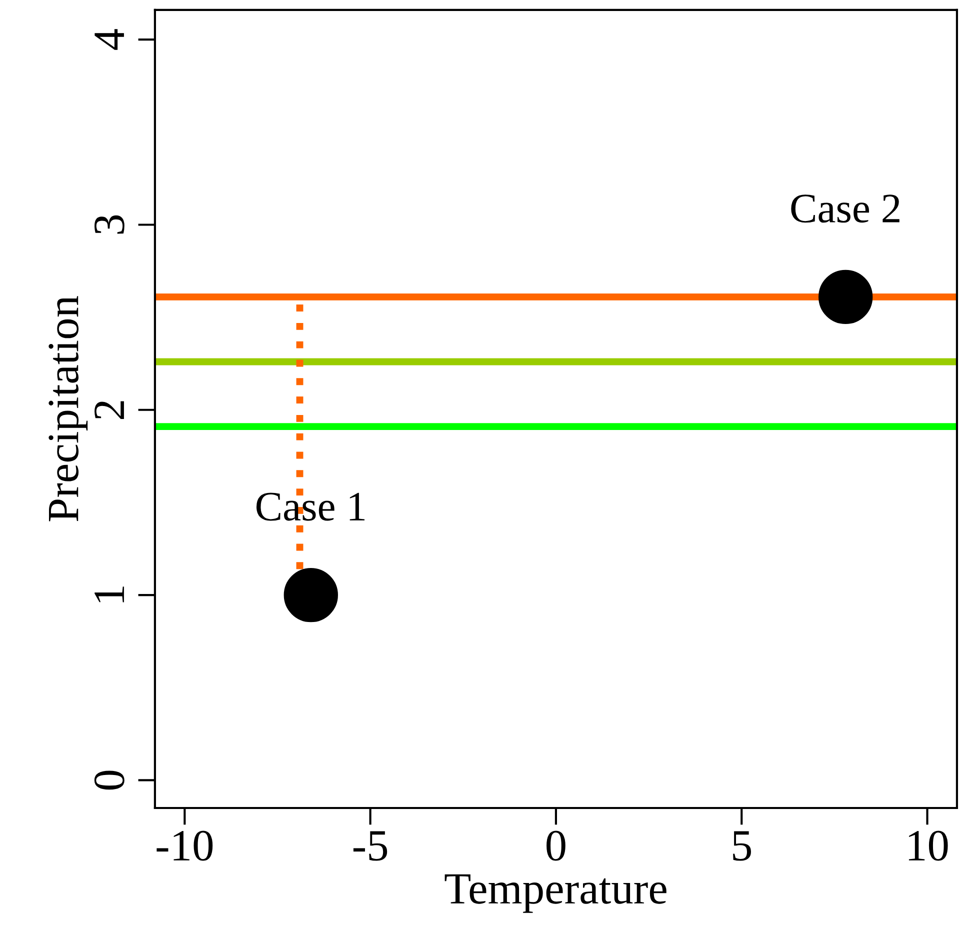 This screenshot has width=977, height=948. I want to click on x-tick-label: 10, so click(928, 845).